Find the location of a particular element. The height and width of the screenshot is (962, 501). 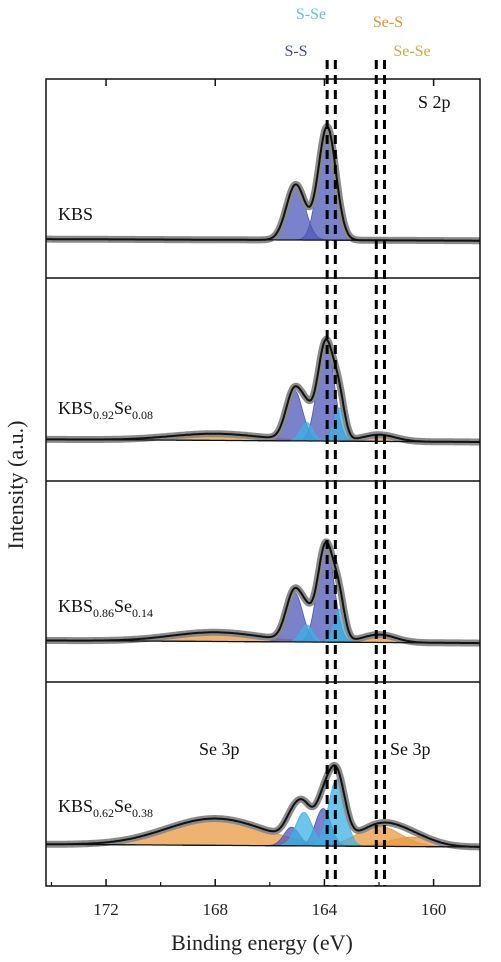

se3p-label-right: Se 3p is located at coordinates (410, 749).